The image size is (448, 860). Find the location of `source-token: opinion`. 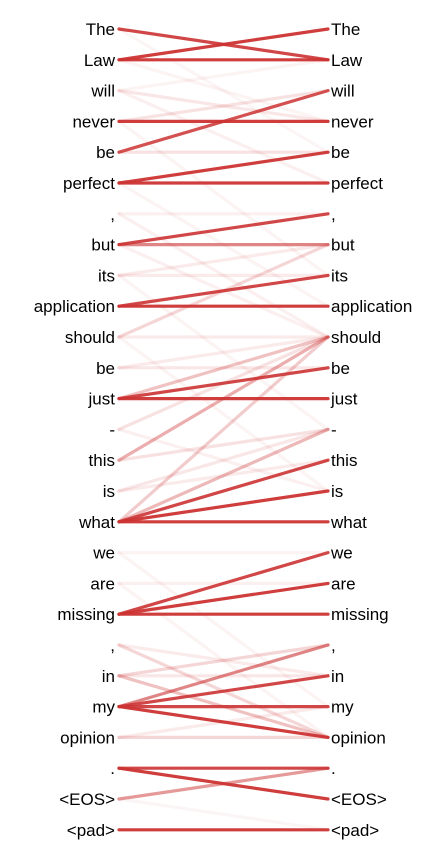

source-token: opinion is located at coordinates (87, 737).